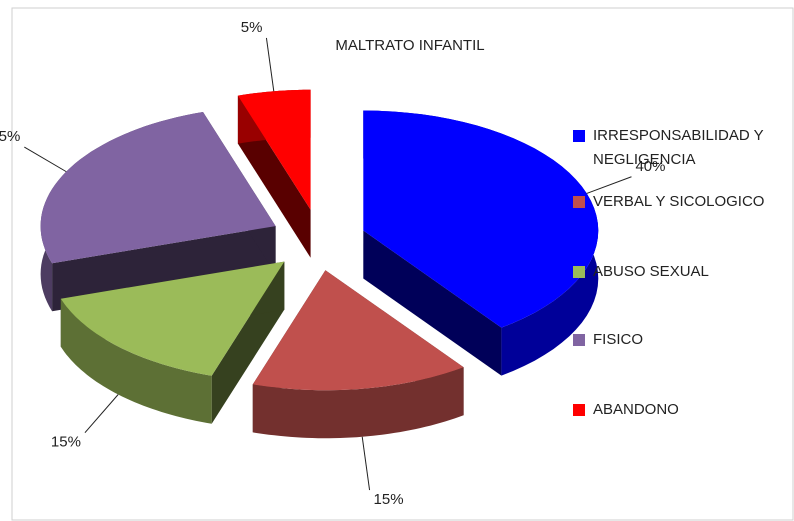 The width and height of the screenshot is (794, 521). Describe the element at coordinates (651, 271) in the screenshot. I see `legend-label: ABUSO SEXUAL` at that location.